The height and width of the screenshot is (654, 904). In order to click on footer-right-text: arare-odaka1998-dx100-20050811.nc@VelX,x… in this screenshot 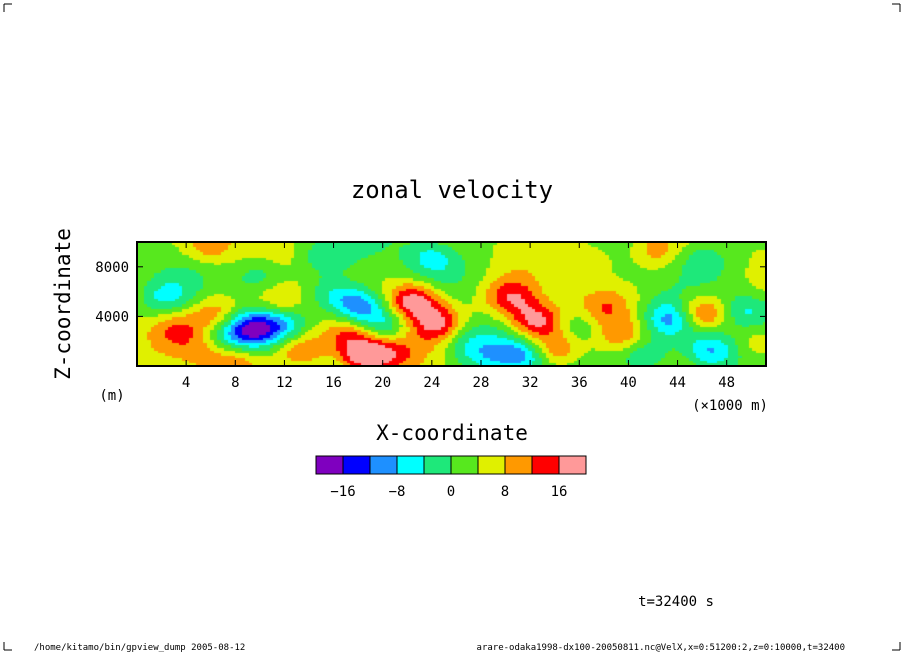, I will do `click(661, 648)`.